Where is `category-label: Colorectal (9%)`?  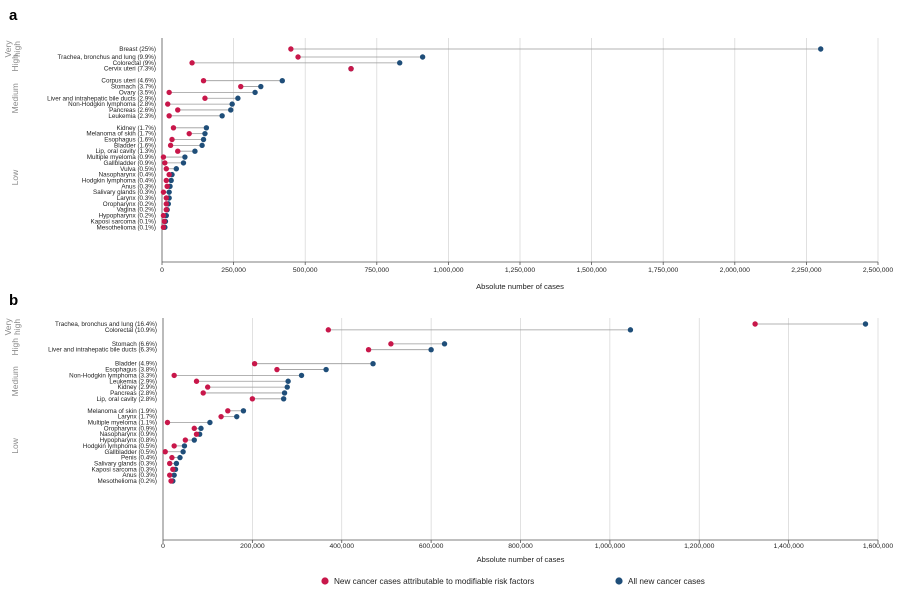 category-label: Colorectal (9%) is located at coordinates (134, 63).